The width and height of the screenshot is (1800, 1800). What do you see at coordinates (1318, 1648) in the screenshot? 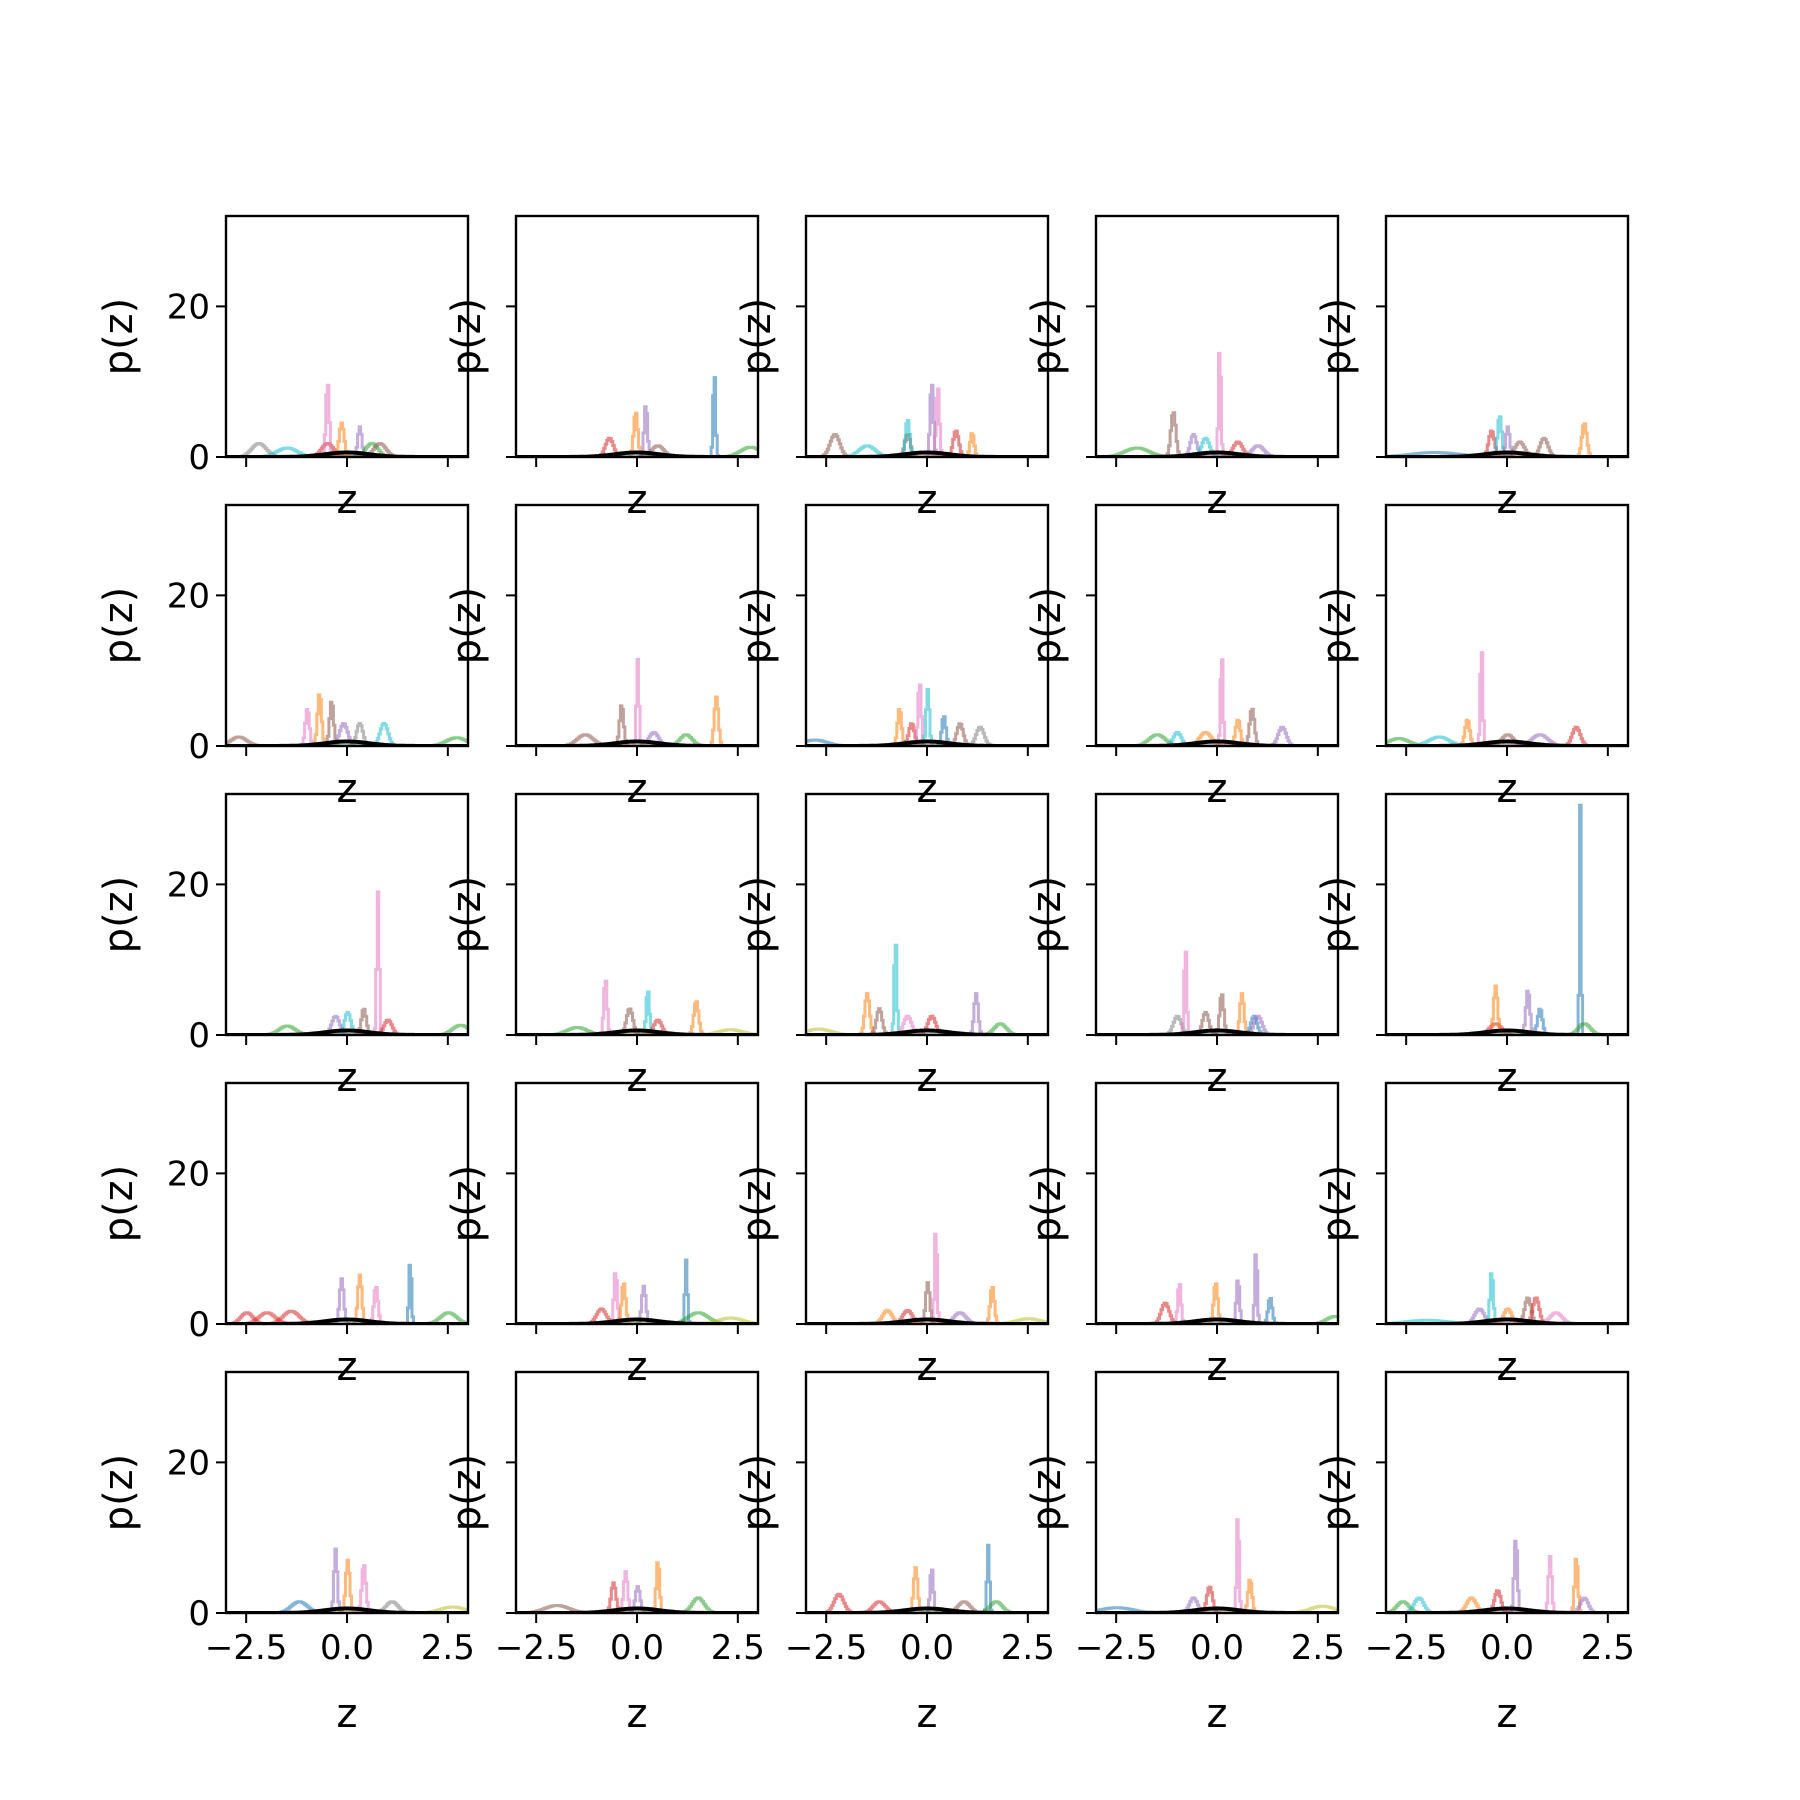
I see `x-tick-label-3: 2.5` at bounding box center [1318, 1648].